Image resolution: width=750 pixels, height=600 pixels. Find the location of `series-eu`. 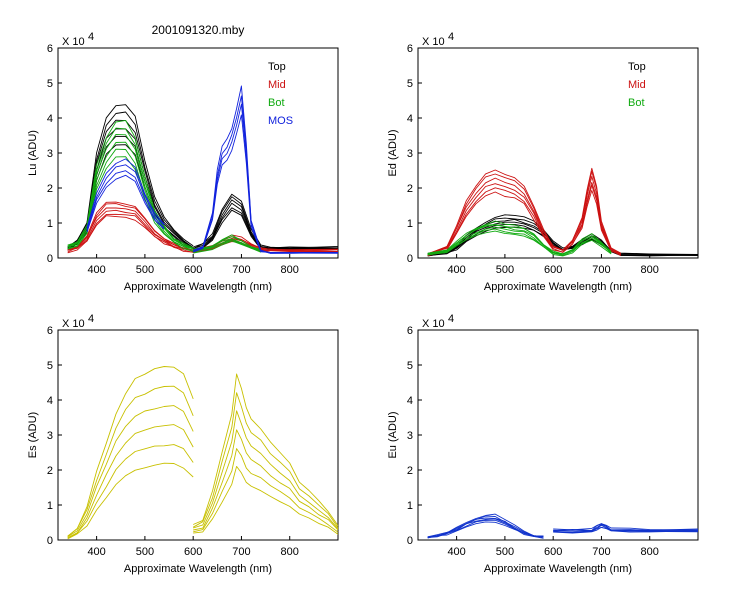

series-eu is located at coordinates (563, 526).